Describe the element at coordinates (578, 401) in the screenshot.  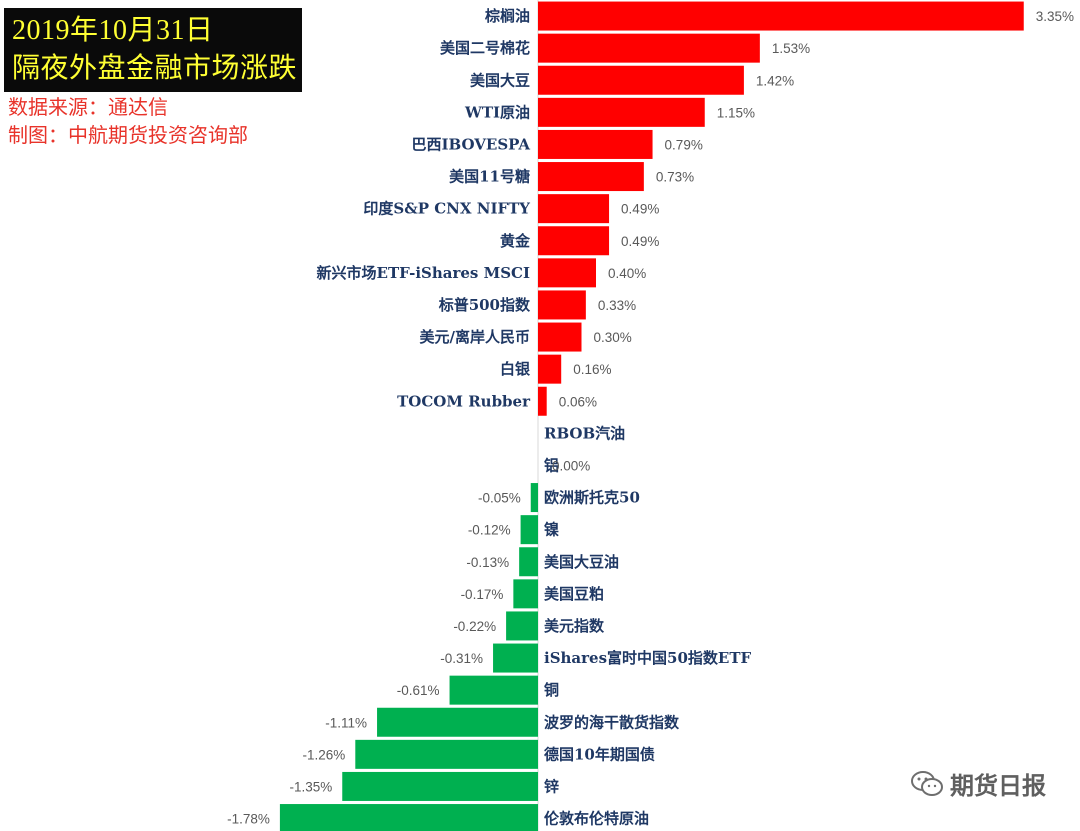
I see `value-label-12: 0.06%` at that location.